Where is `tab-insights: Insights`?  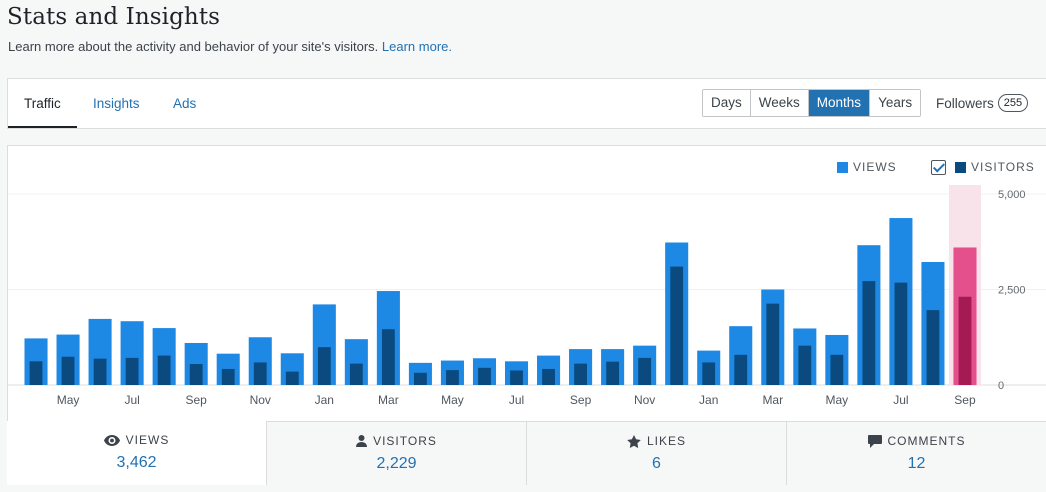
tab-insights: Insights is located at coordinates (116, 103).